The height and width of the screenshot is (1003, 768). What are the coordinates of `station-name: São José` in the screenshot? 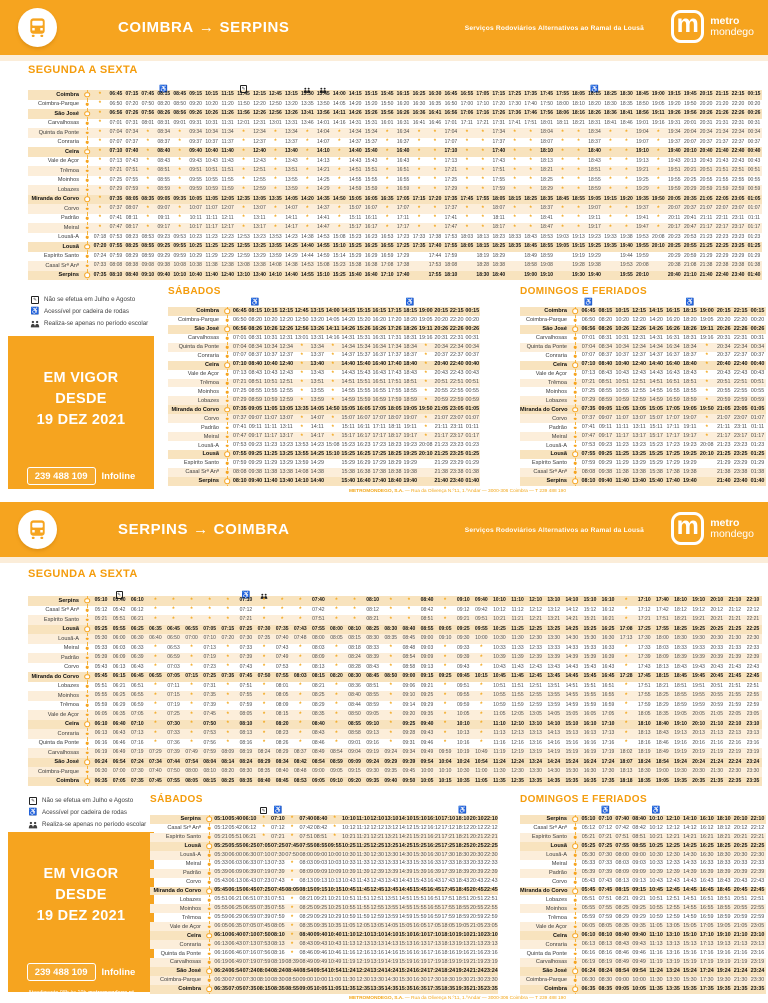 It's located at (66, 113).